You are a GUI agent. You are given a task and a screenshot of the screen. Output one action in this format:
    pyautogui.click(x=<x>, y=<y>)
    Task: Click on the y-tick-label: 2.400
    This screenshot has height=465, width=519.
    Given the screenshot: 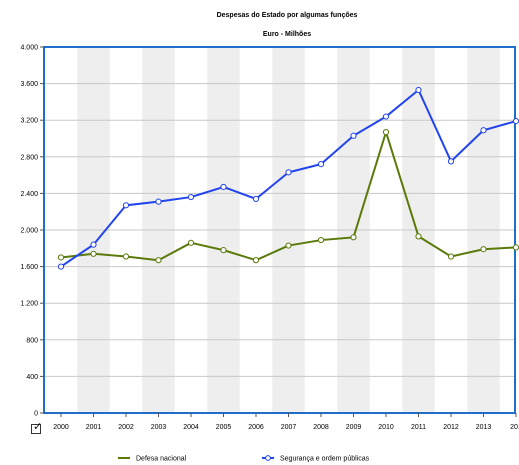 What is the action you would take?
    pyautogui.click(x=29, y=194)
    